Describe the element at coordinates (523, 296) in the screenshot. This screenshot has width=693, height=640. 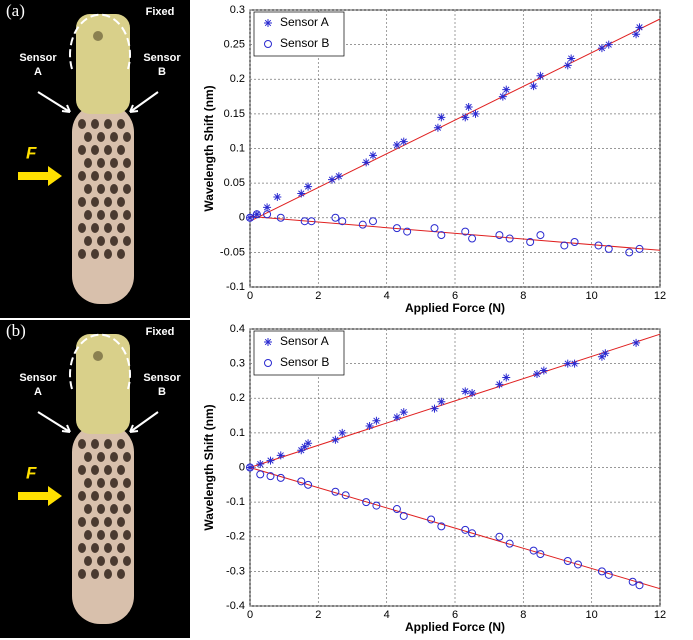
I see `x-tick-label: 8` at that location.